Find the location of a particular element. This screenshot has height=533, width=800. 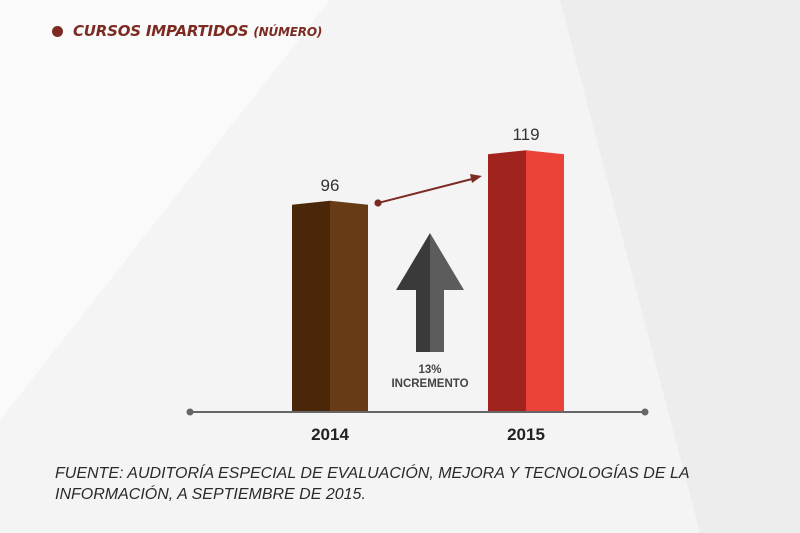

bullet-icon is located at coordinates (57, 31).